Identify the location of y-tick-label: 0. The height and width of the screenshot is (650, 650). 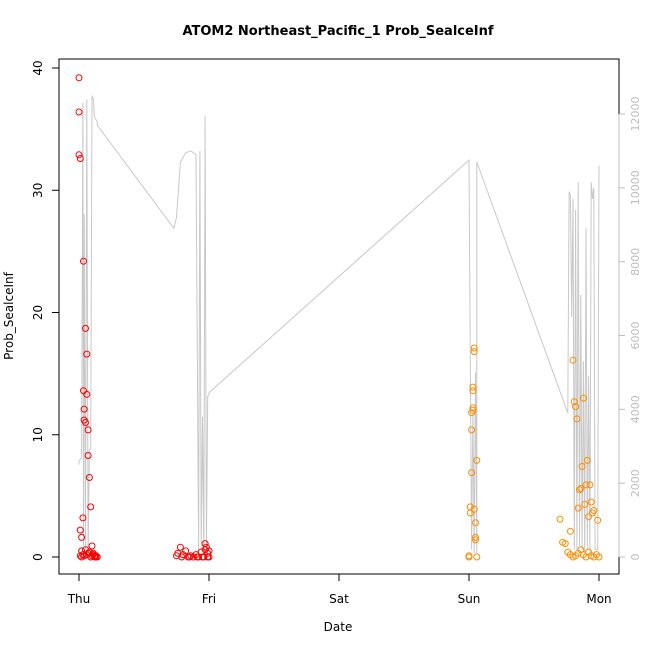
(38, 557).